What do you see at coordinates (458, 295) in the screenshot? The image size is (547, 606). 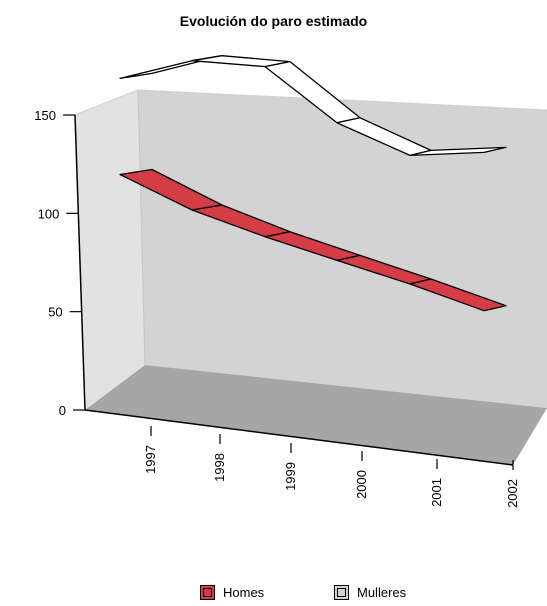 I see `series-homes-segment` at bounding box center [458, 295].